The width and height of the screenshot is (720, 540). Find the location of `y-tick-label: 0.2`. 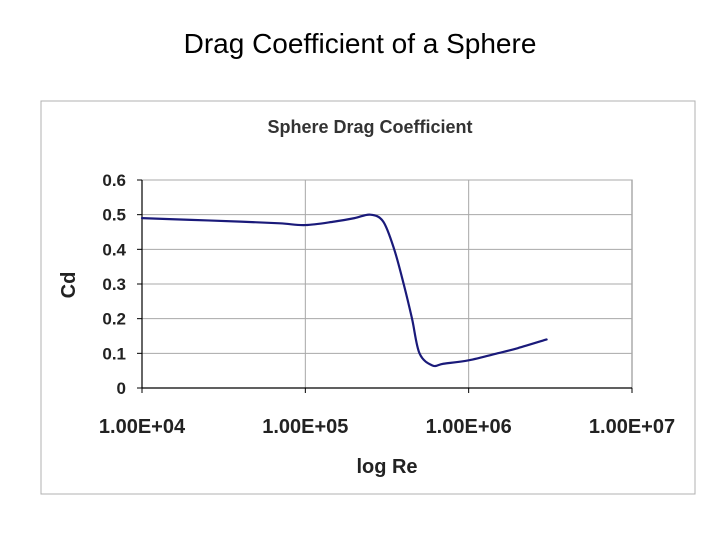

y-tick-label: 0.2 is located at coordinates (114, 319).